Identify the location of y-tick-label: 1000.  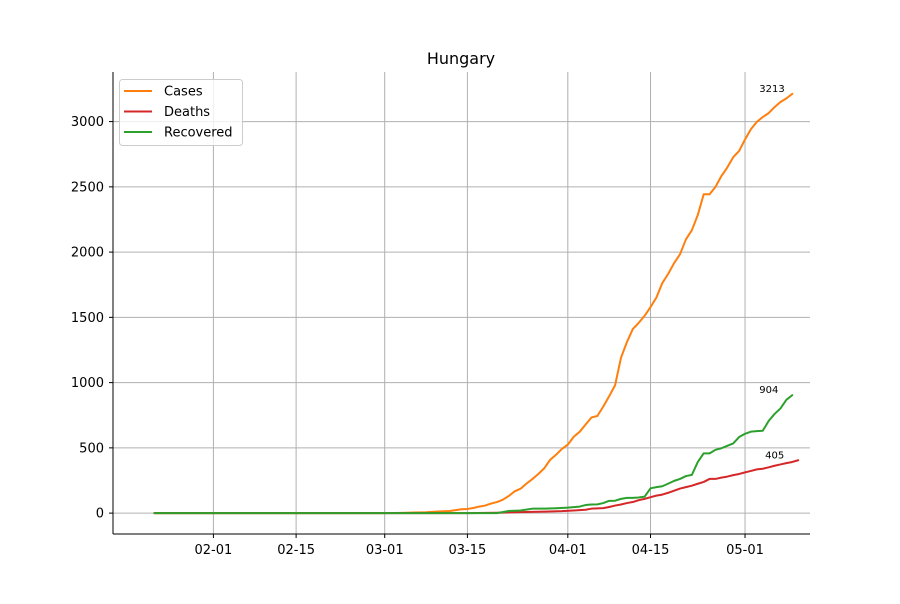
(87, 383).